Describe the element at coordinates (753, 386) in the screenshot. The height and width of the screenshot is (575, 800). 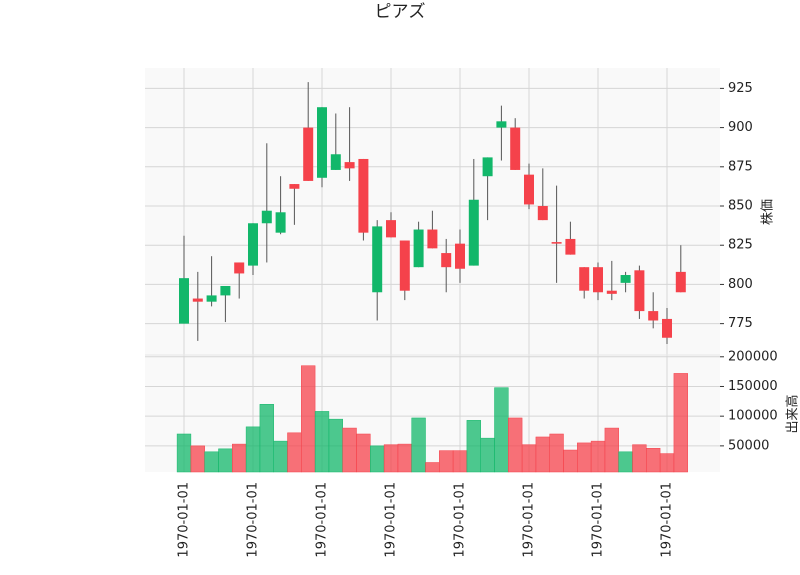
I see `volume-tick-label: 150000` at that location.